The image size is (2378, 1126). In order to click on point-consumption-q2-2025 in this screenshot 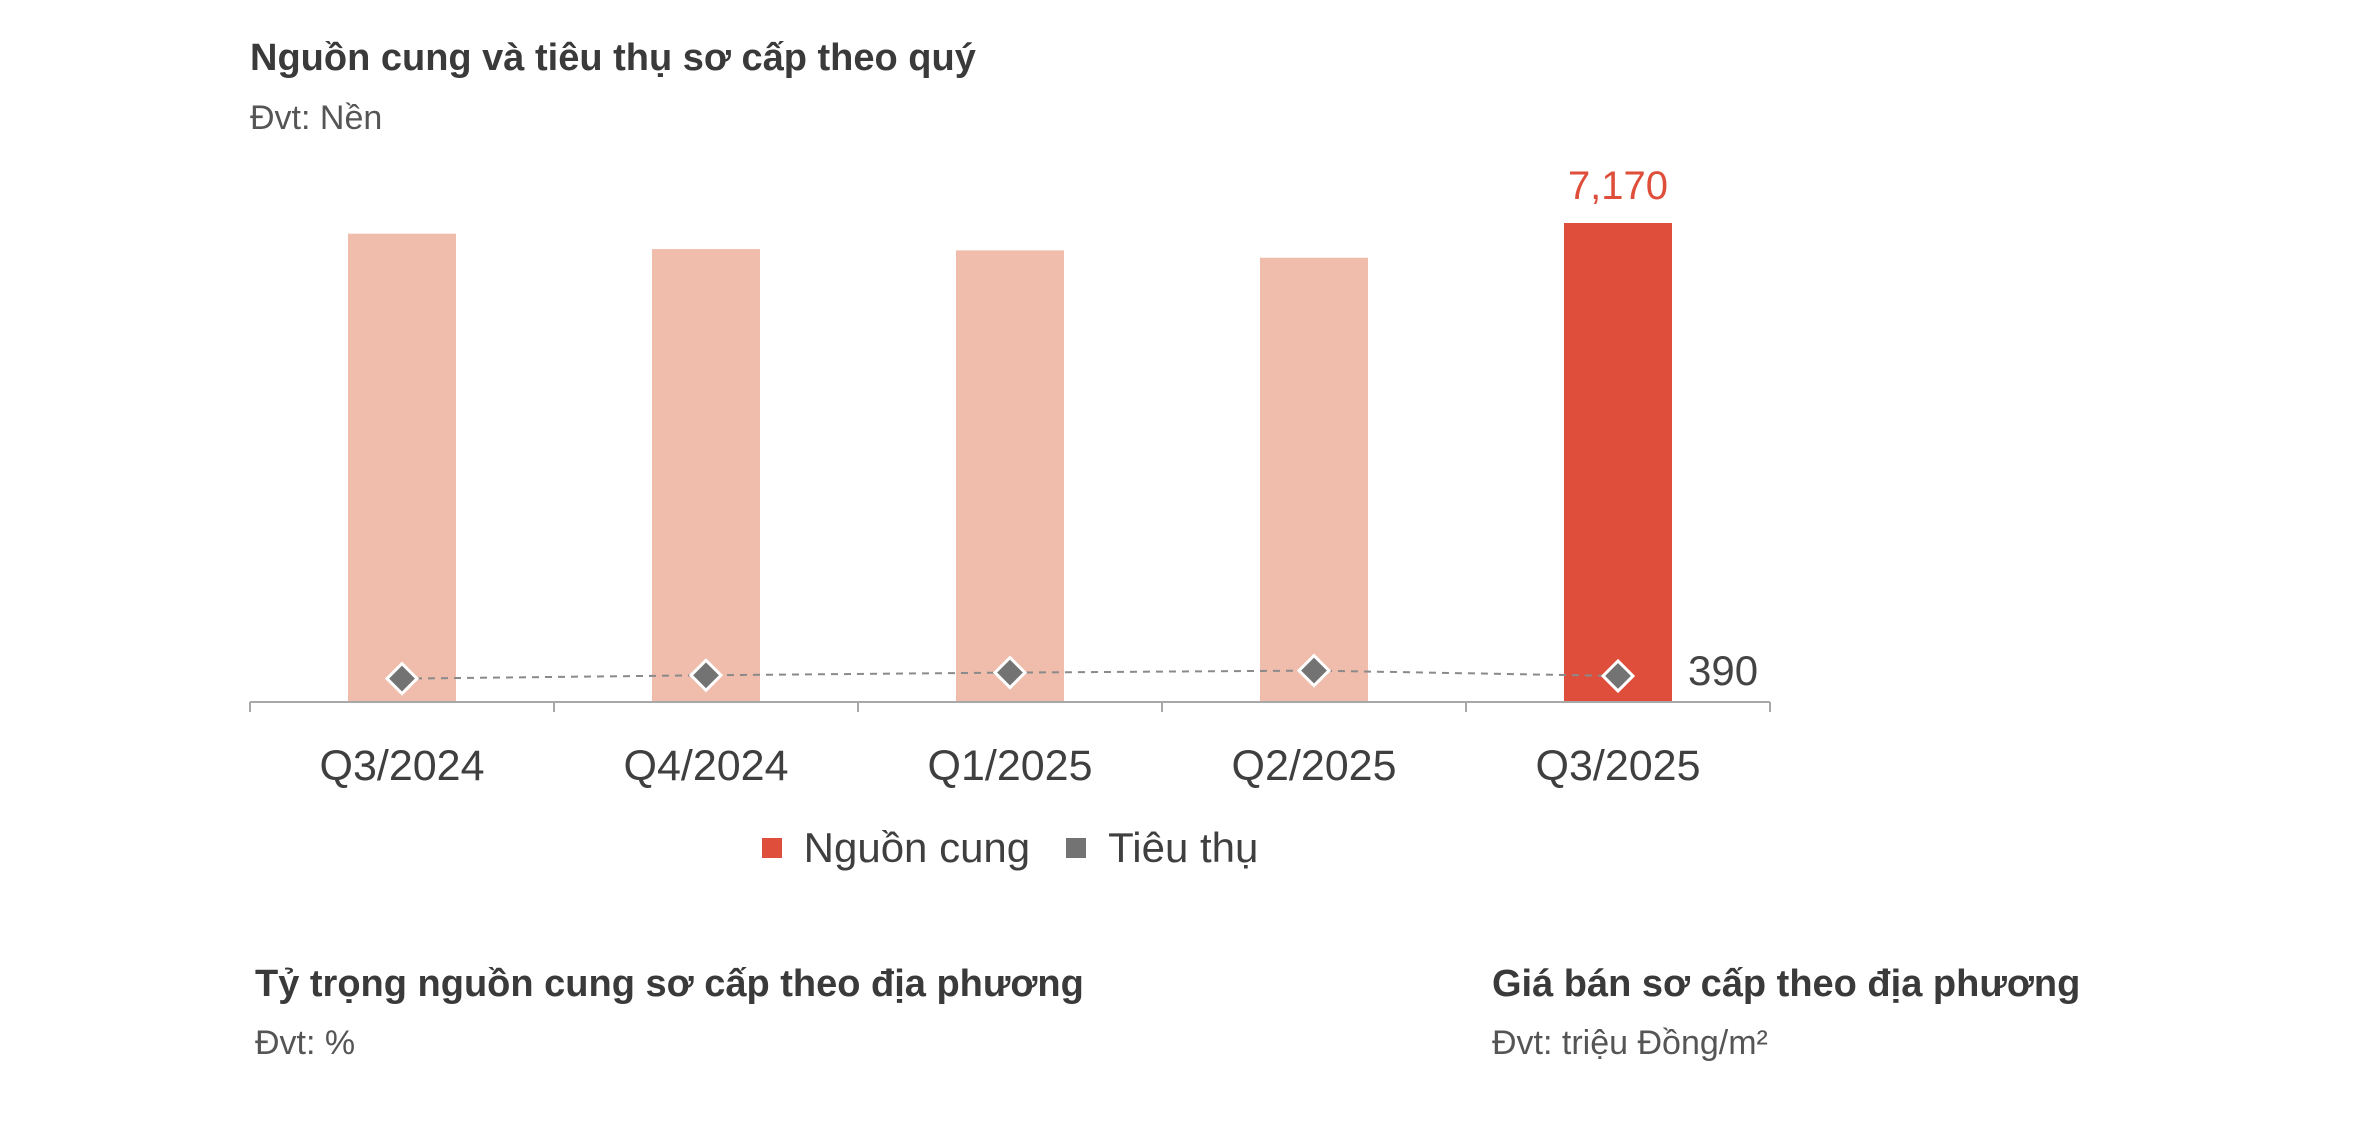, I will do `click(1314, 670)`.